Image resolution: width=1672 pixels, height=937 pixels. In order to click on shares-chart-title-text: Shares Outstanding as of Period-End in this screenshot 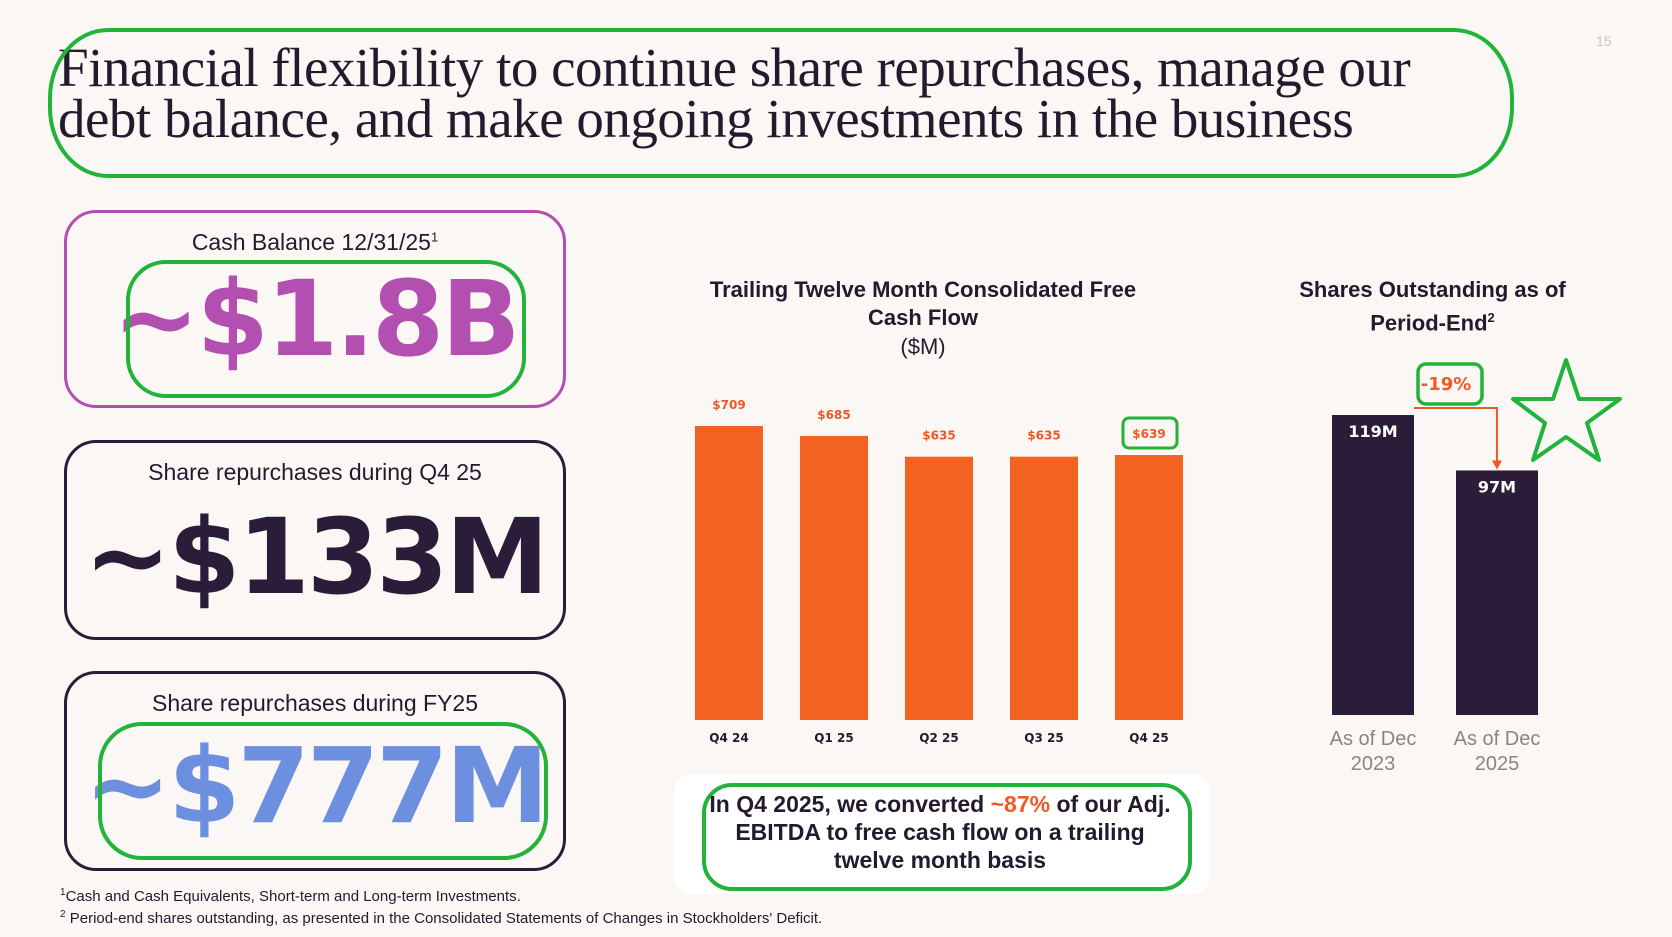, I will do `click(1432, 306)`.